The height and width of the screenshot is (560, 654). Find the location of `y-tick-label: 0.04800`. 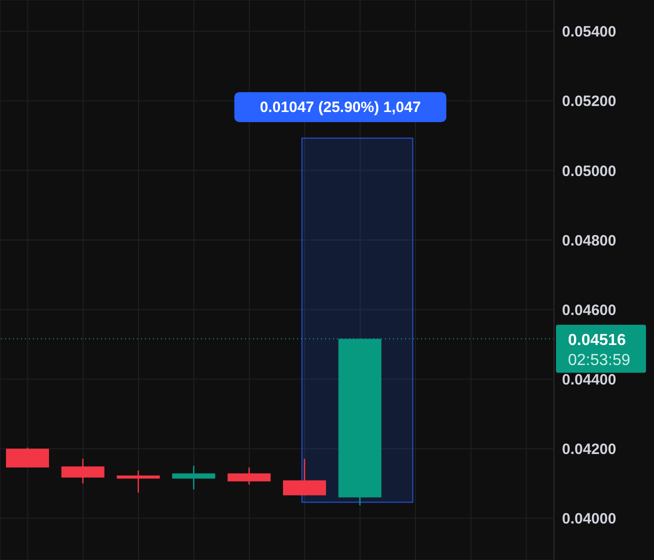

y-tick-label: 0.04800 is located at coordinates (589, 241).